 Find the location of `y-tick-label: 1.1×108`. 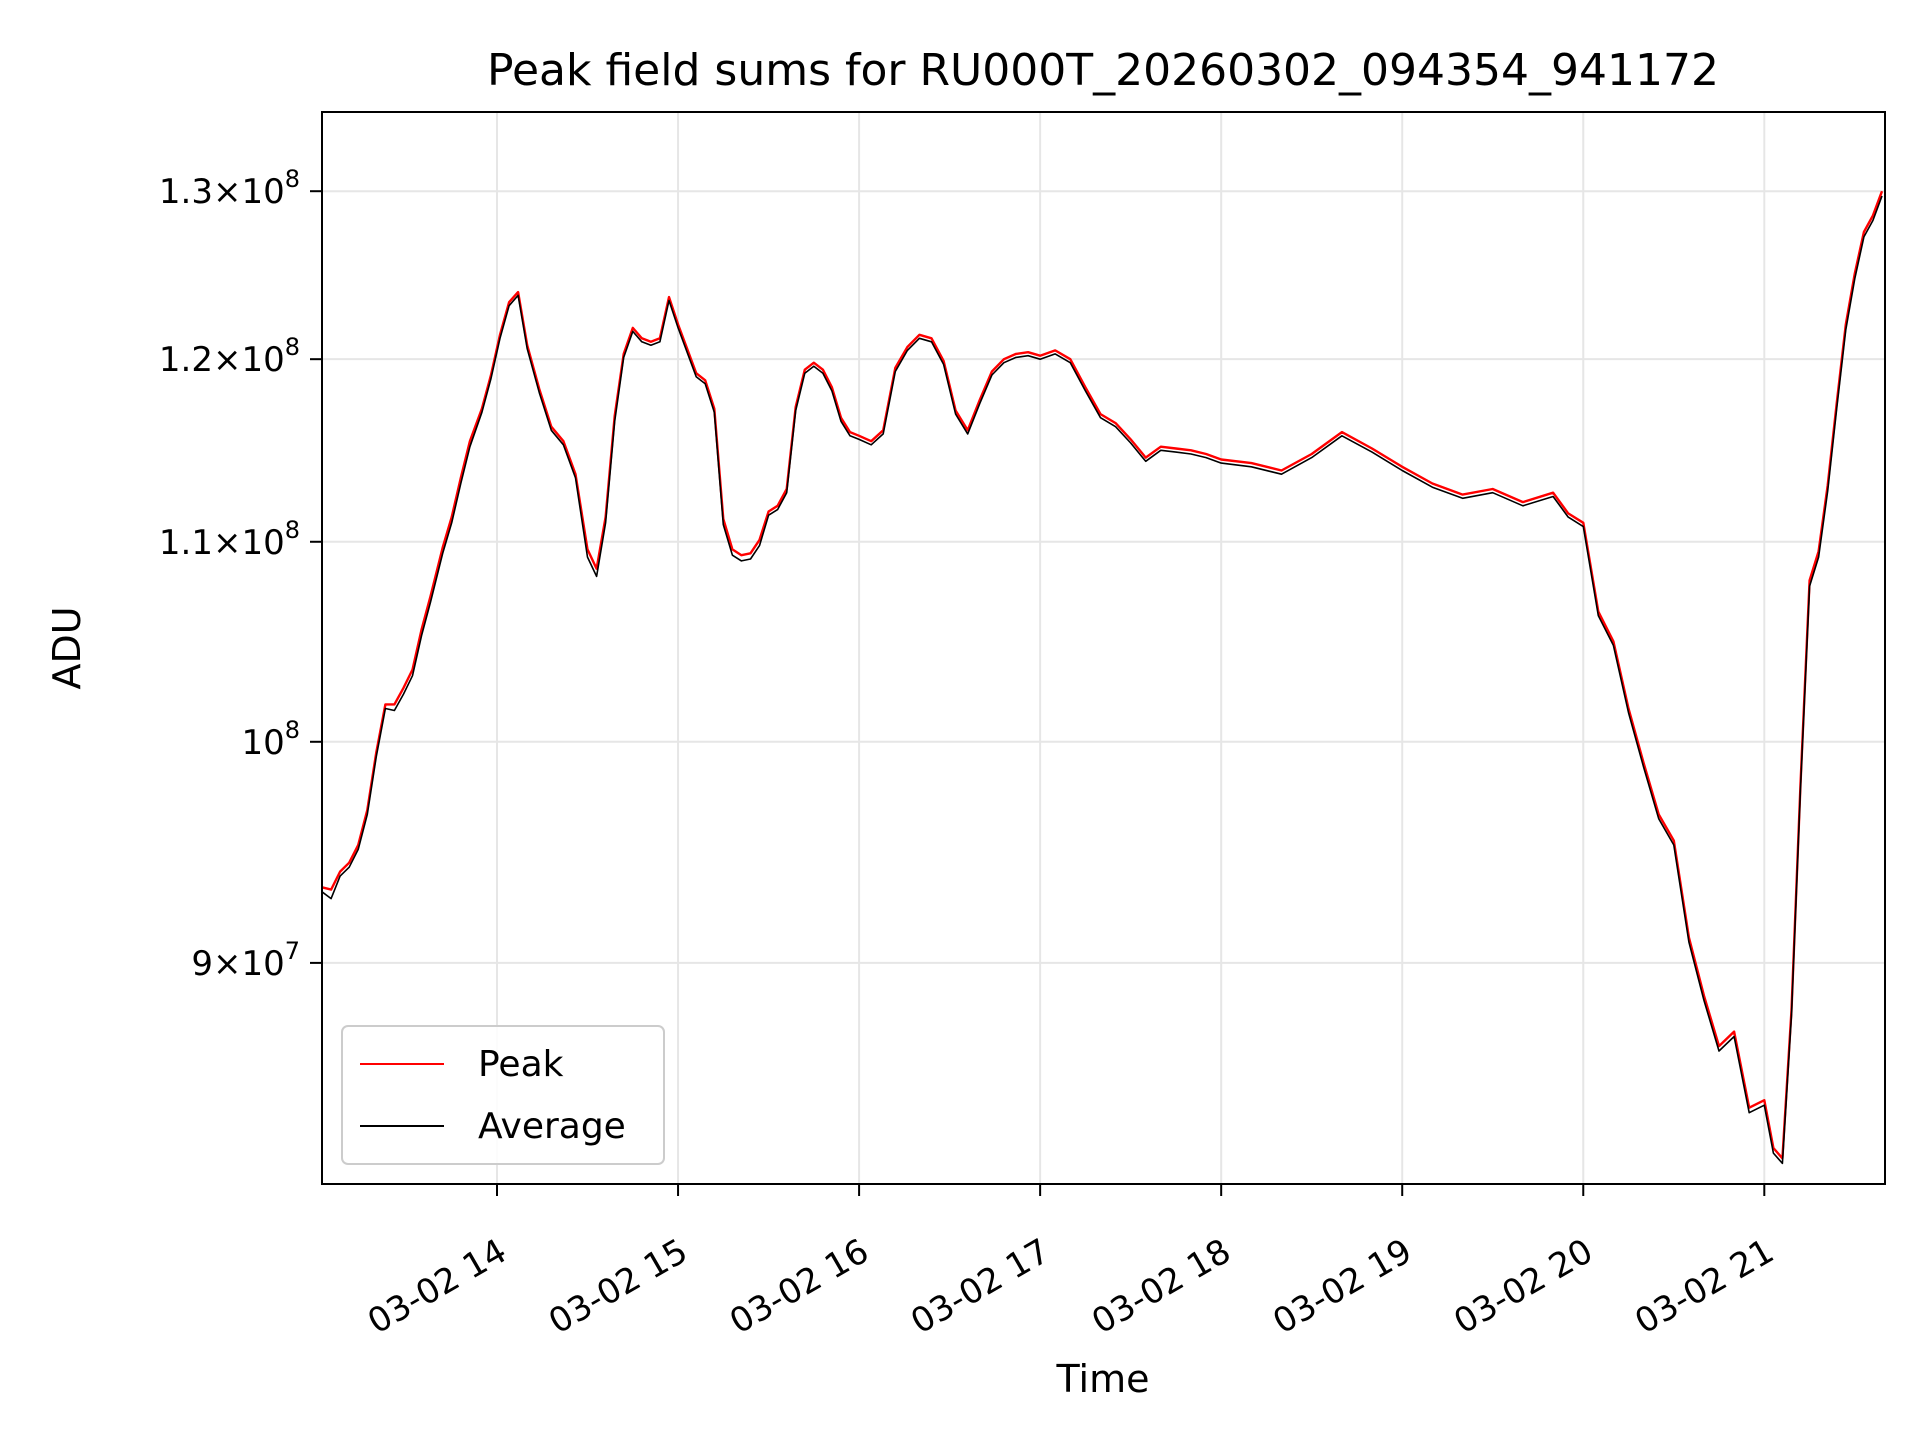

y-tick-label: 1.1×108 is located at coordinates (229, 539).